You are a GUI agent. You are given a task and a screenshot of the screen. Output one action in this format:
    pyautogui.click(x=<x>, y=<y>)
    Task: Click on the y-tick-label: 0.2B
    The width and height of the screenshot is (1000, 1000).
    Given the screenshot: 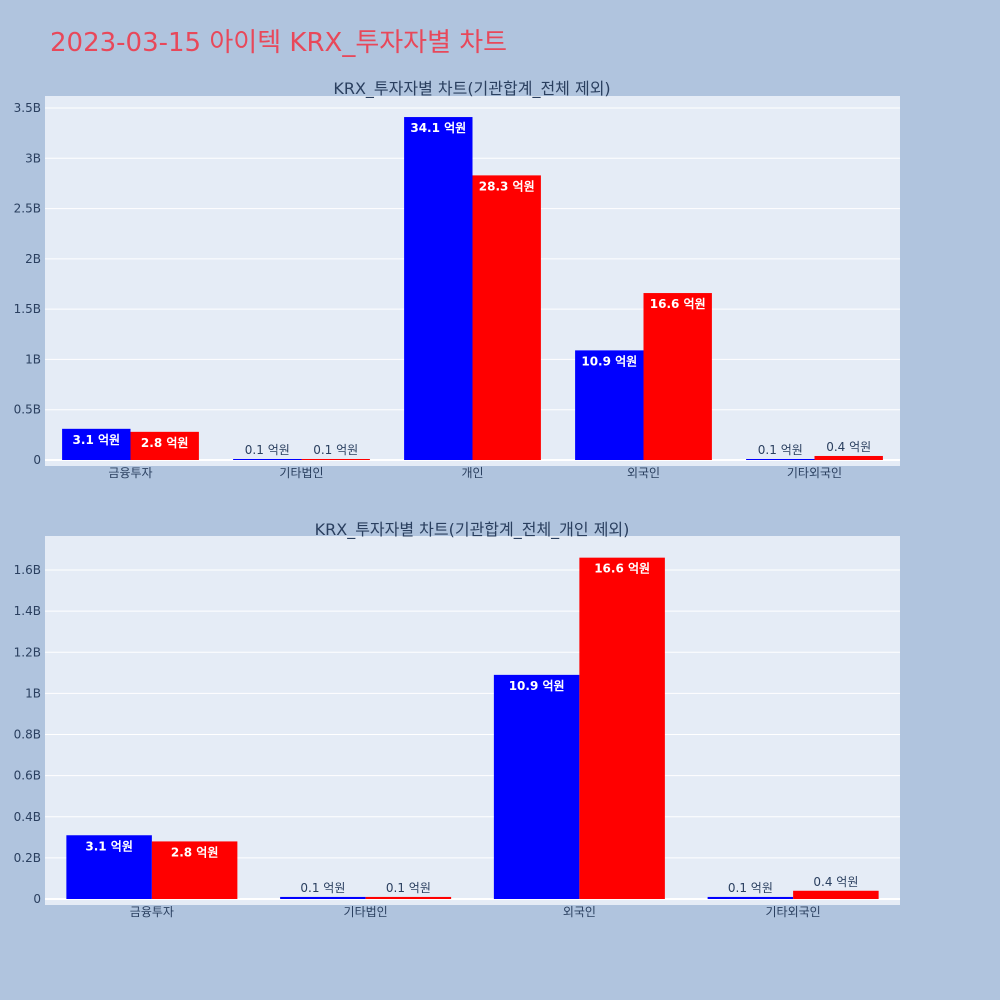 What is the action you would take?
    pyautogui.click(x=27, y=858)
    